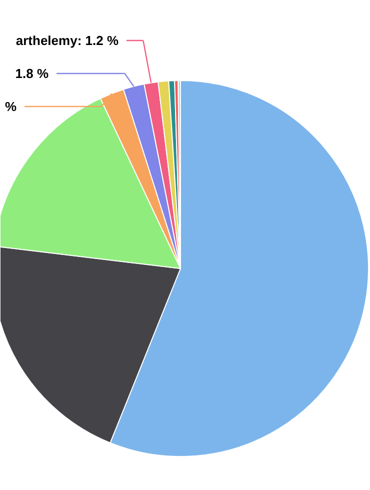 The height and width of the screenshot is (490, 370). I want to click on legend-label: arthelemy: 1.2 %, so click(67, 40).